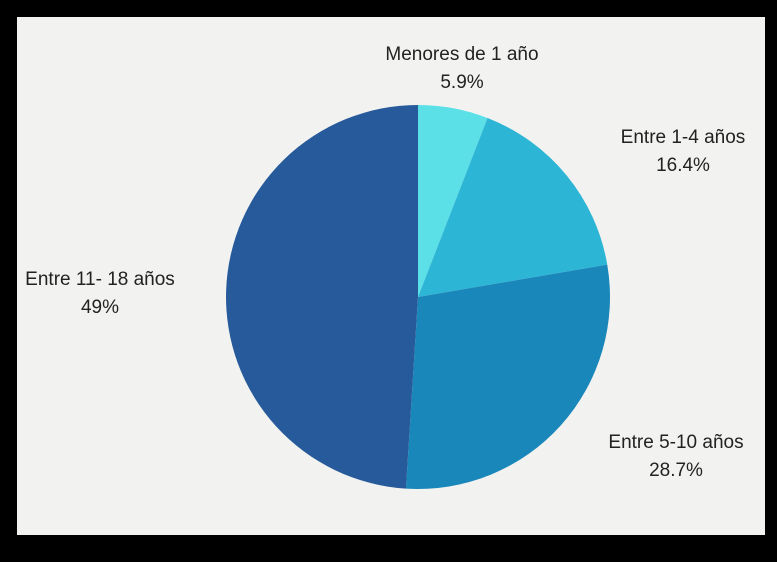  What do you see at coordinates (683, 165) in the screenshot?
I see `slice-value-label: 16.4%` at bounding box center [683, 165].